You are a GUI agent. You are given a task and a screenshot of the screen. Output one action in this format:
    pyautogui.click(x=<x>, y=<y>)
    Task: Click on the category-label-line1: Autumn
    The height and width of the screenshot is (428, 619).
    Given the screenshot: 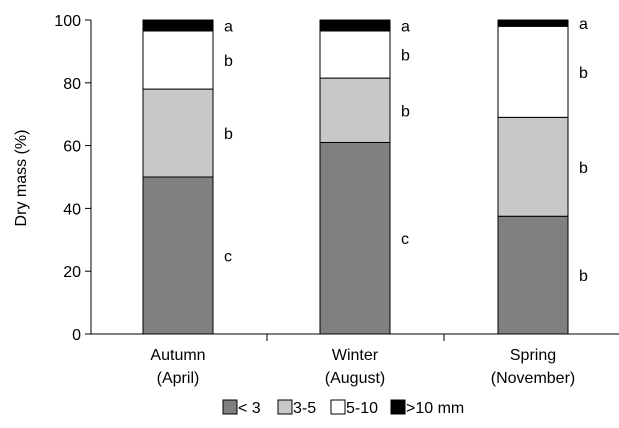 What is the action you would take?
    pyautogui.click(x=177, y=355)
    